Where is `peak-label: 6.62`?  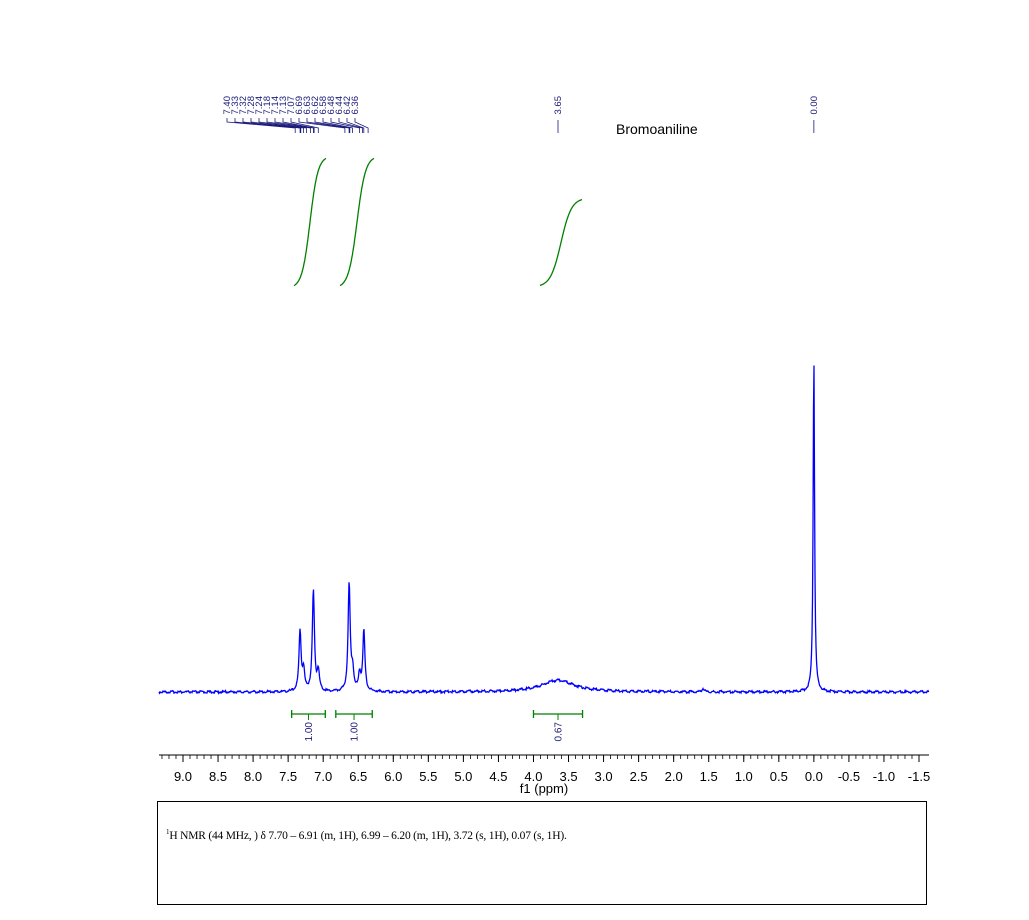
peak-label: 6.62 is located at coordinates (315, 105).